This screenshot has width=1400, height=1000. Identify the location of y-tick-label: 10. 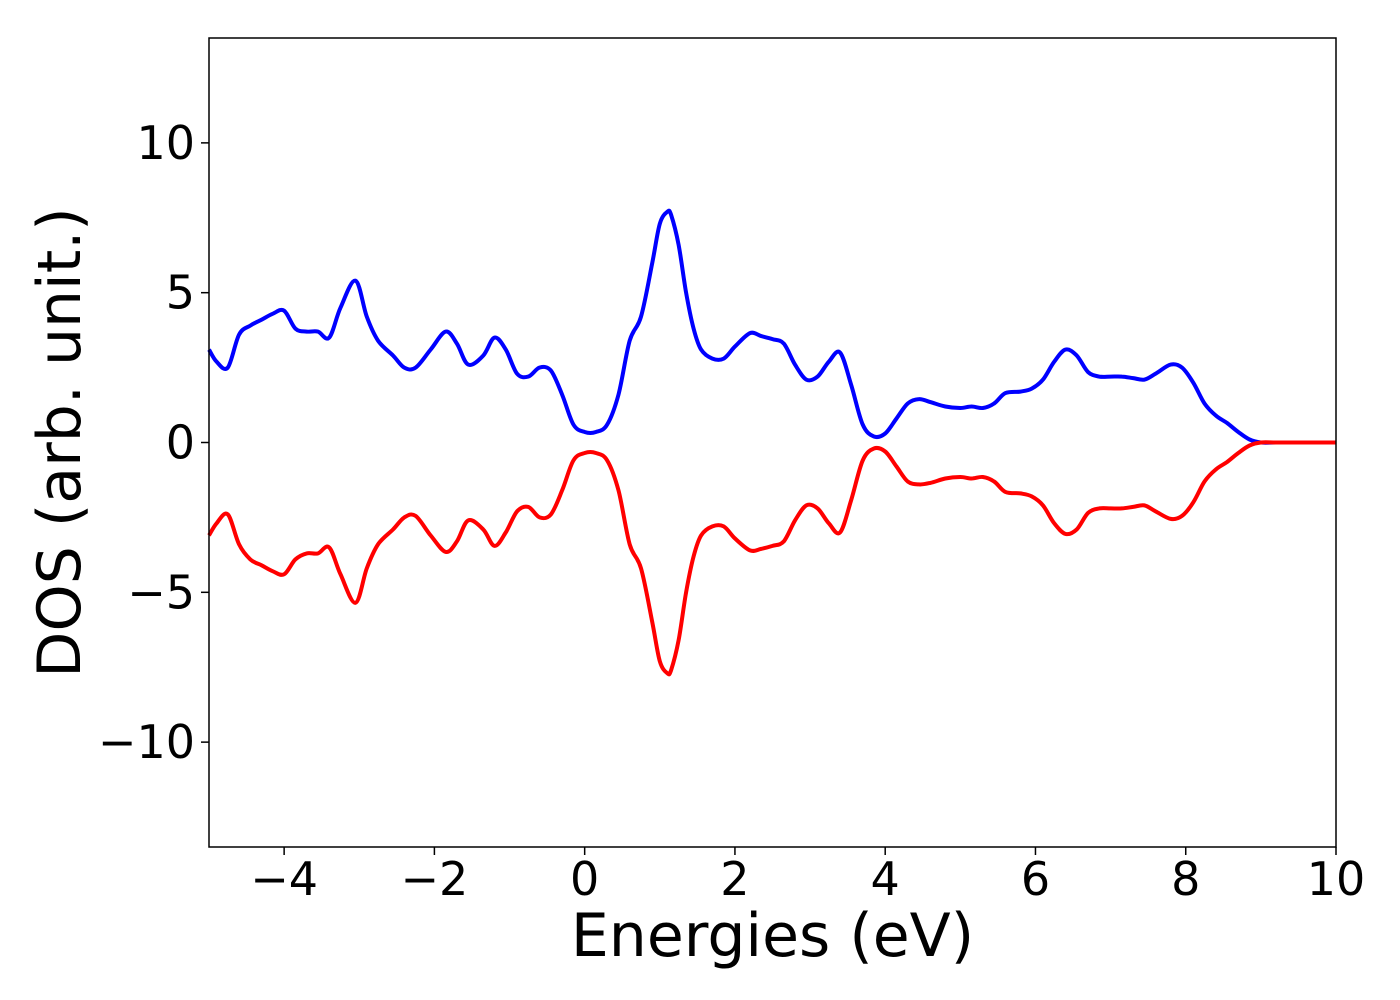
(165, 143).